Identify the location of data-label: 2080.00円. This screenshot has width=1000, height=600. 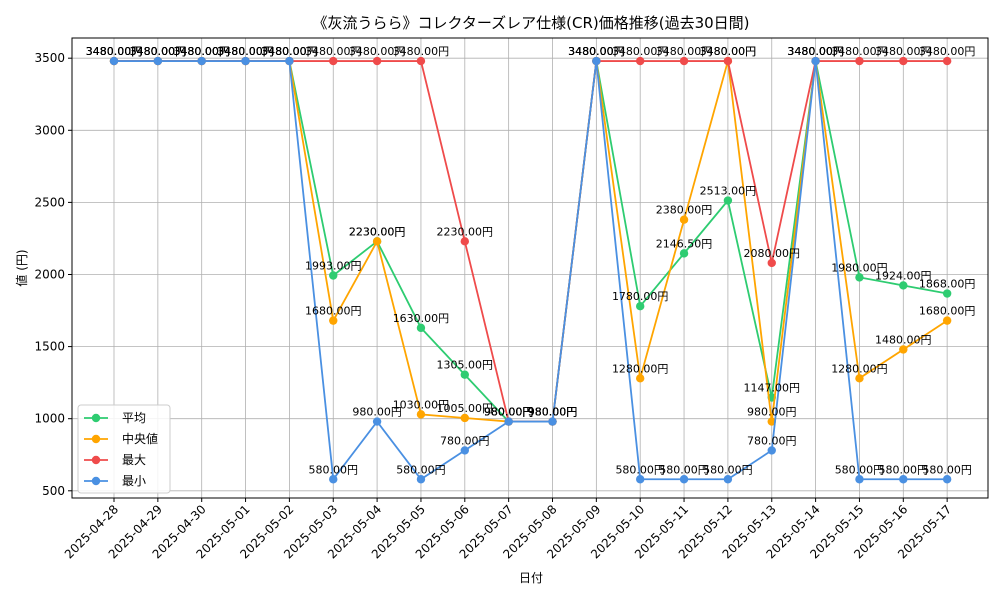
(772, 253).